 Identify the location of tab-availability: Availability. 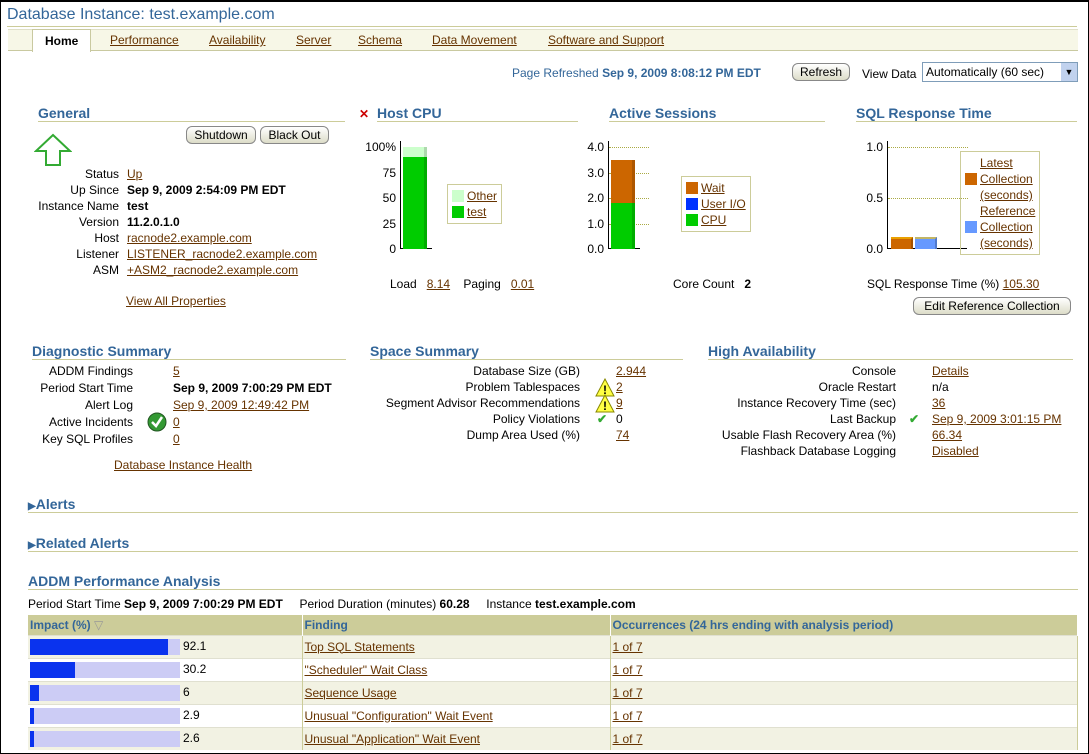
(237, 40).